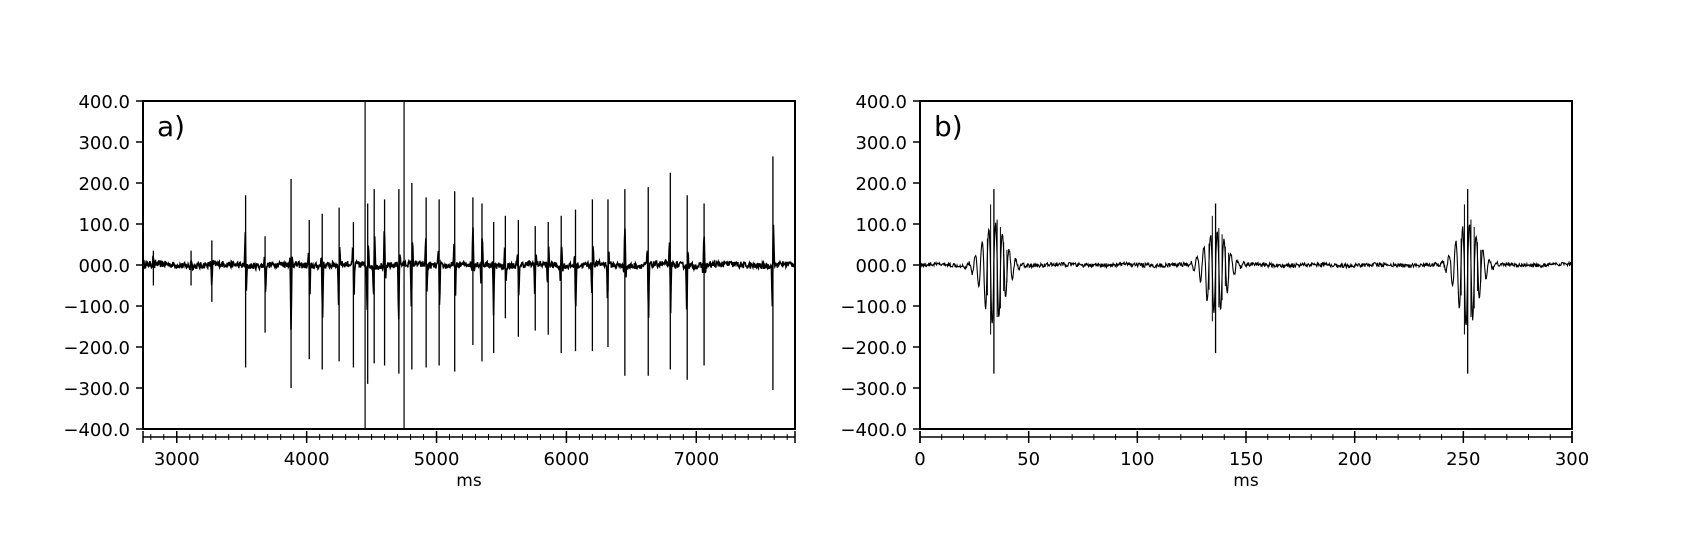 The width and height of the screenshot is (1696, 540). I want to click on panel-b-signal-trace, so click(1246, 281).